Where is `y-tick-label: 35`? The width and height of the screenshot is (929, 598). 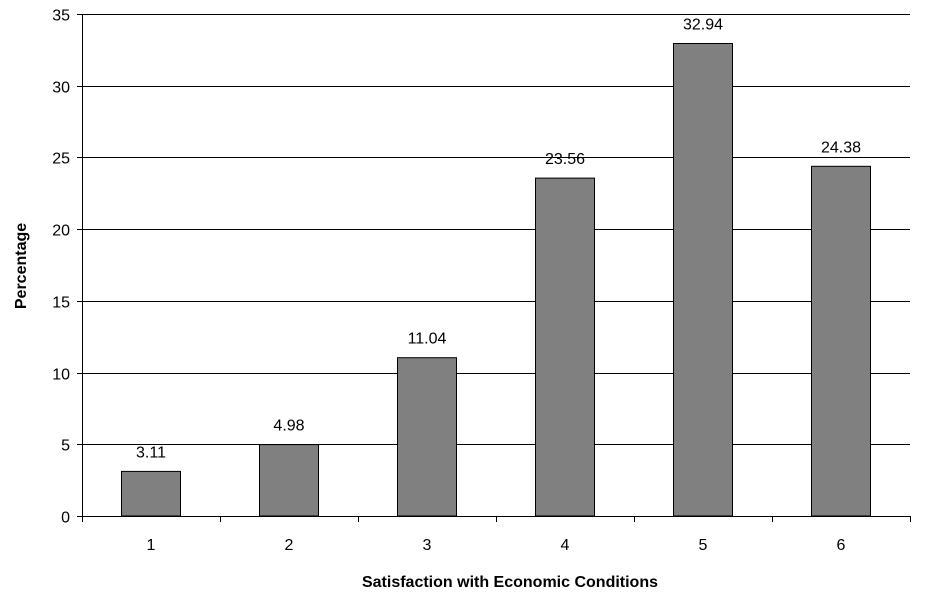
y-tick-label: 35 is located at coordinates (61, 16).